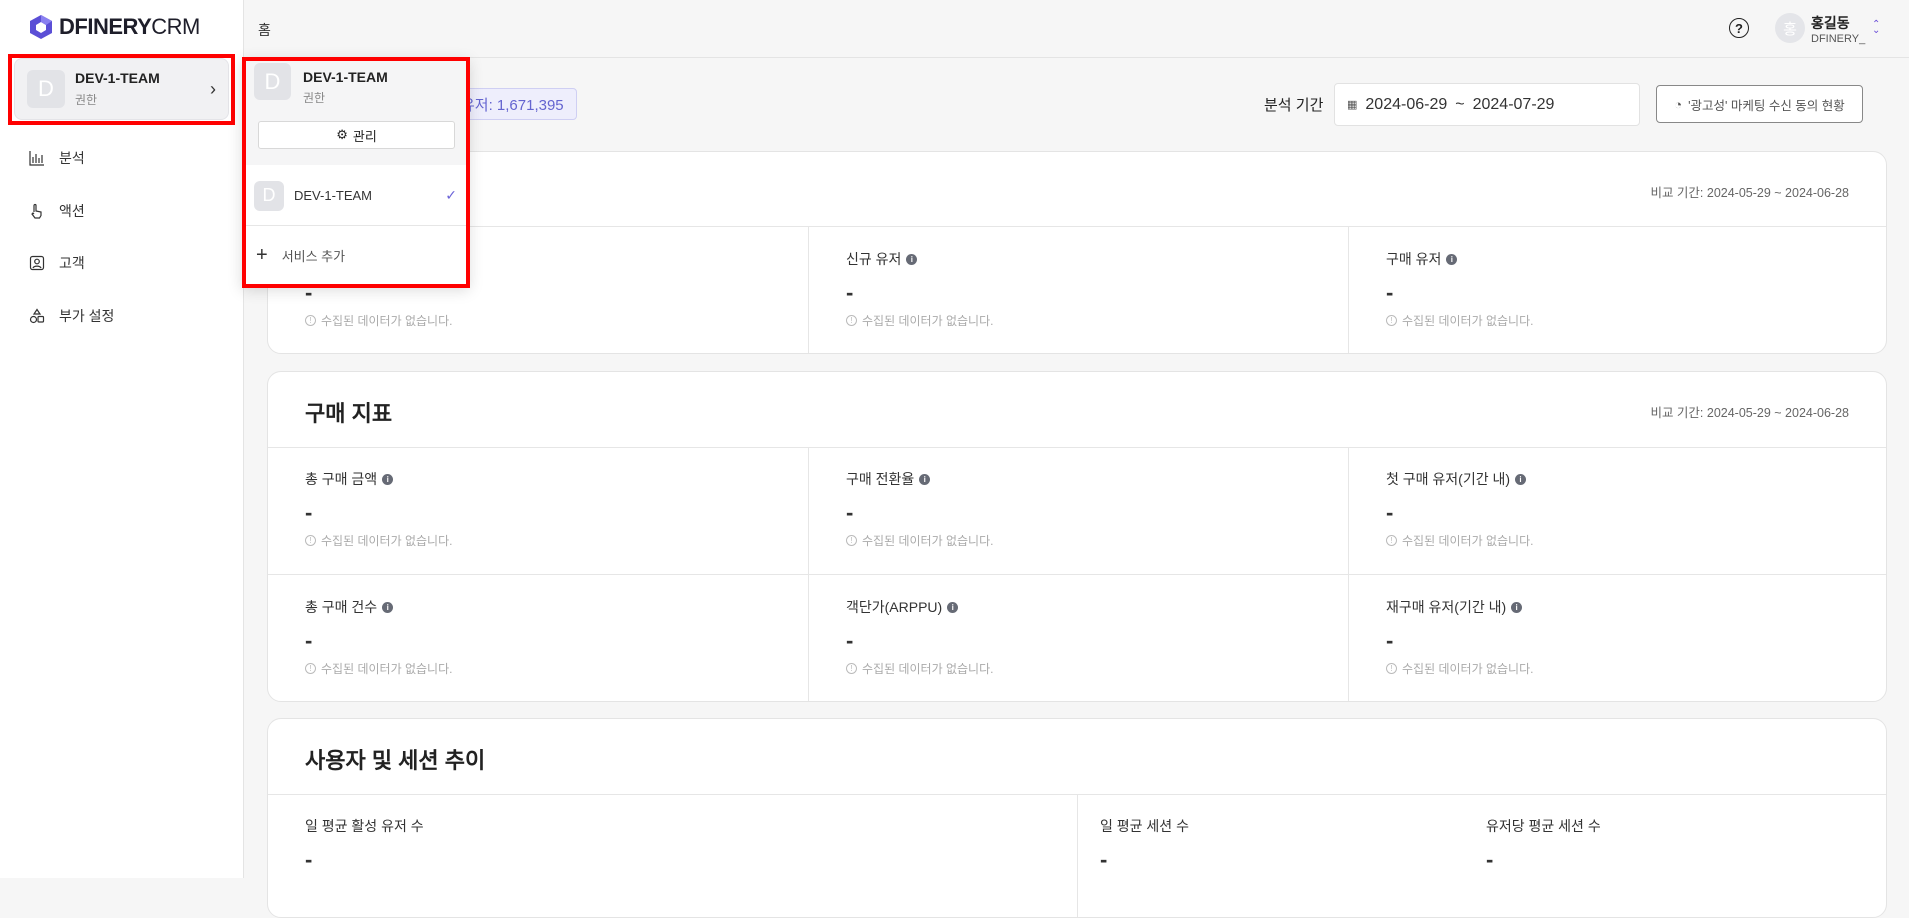  Describe the element at coordinates (355, 195) in the screenshot. I see `service-item: D DEV-1-TEAM ✓` at that location.